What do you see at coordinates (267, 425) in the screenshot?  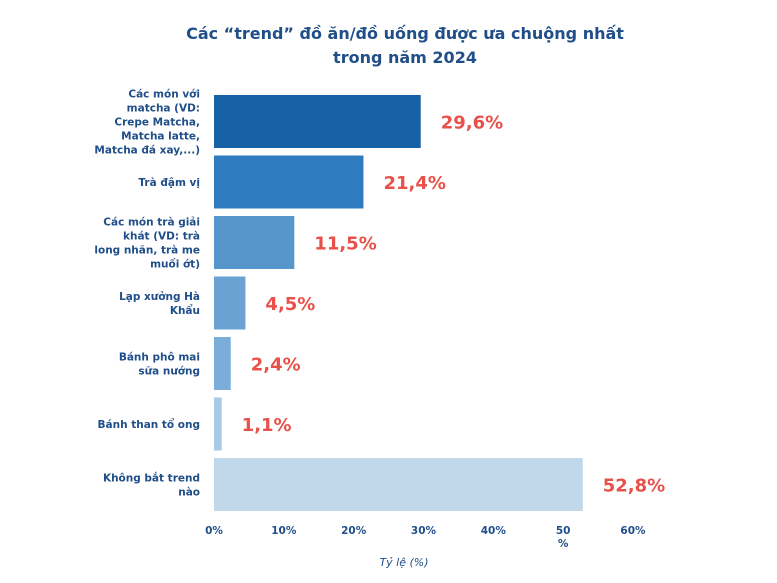 I see `value-label-6: 1,1%` at bounding box center [267, 425].